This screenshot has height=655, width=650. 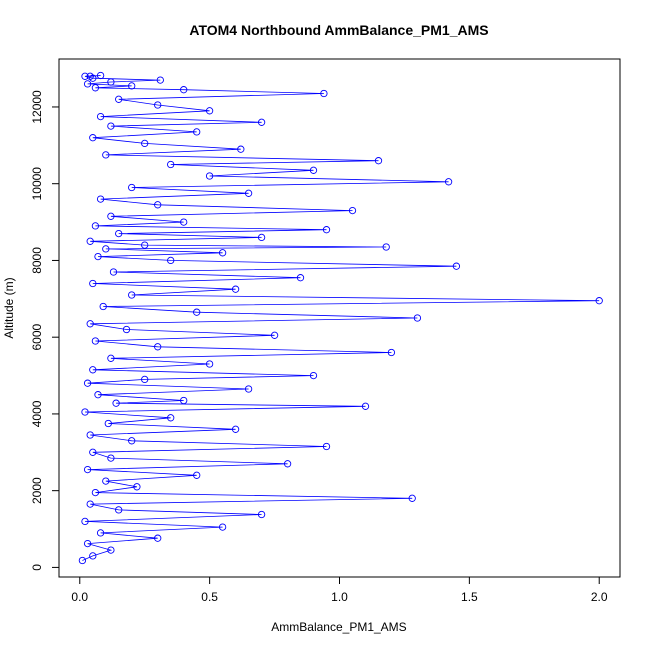 I want to click on y-tick-label: 10000, so click(x=37, y=184).